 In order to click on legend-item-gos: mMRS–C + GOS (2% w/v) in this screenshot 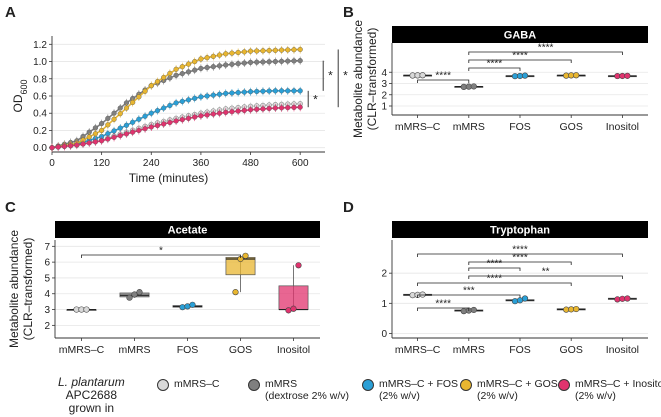, I will do `click(509, 390)`.